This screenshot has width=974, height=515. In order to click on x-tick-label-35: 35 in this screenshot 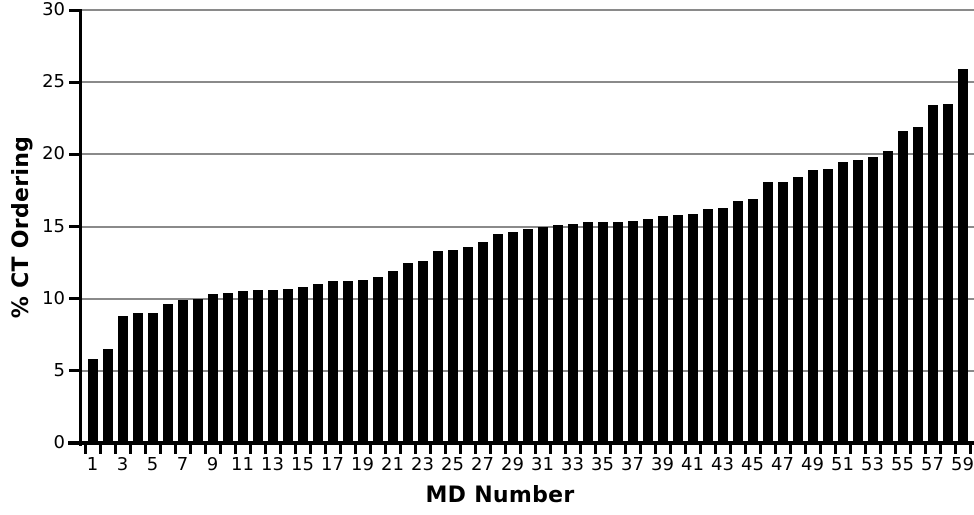, I will do `click(602, 464)`.